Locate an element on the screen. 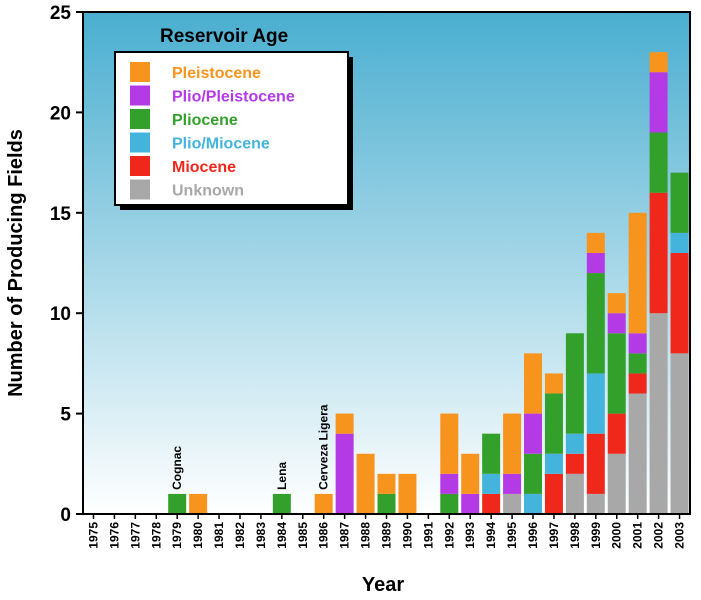 The image size is (701, 600). y-tick-label: 15 is located at coordinates (61, 214).